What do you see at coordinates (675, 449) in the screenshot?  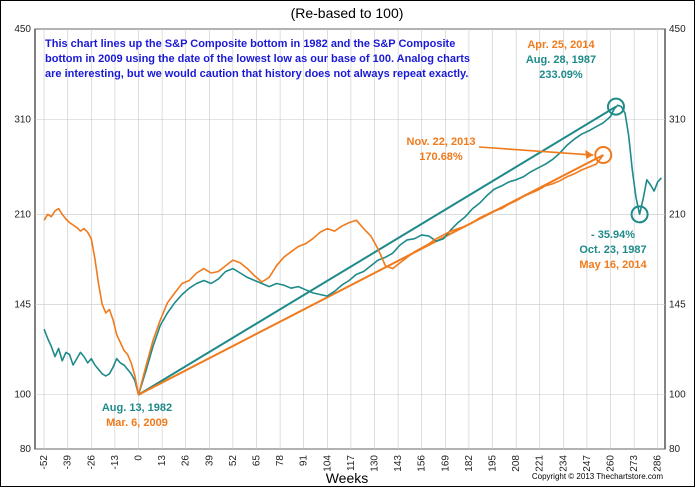 I see `y-tick-right-80: 80` at bounding box center [675, 449].